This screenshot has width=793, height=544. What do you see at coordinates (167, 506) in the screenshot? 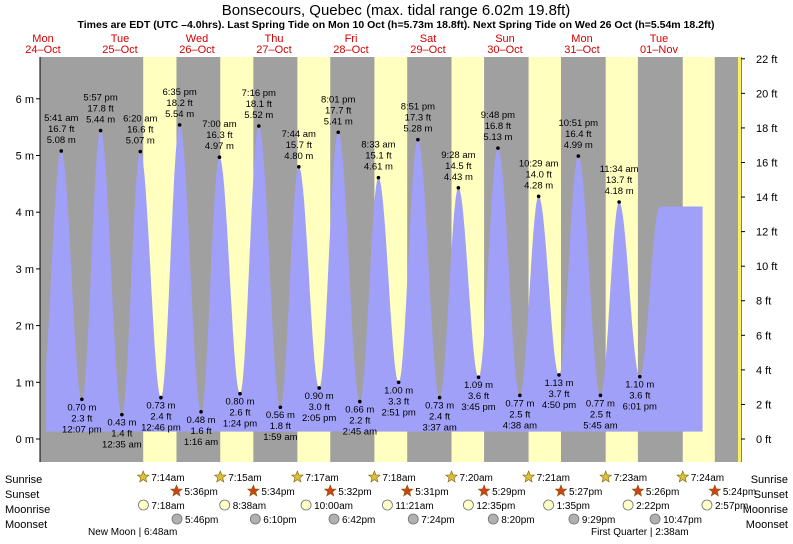
I see `moonrise-time: 7:18am` at bounding box center [167, 506].